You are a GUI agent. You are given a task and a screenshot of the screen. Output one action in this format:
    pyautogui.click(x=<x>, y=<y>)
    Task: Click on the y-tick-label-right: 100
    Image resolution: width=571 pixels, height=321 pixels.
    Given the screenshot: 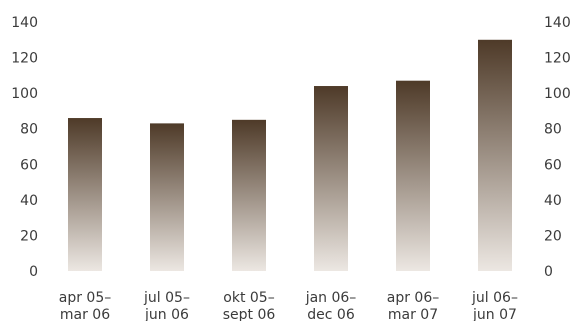 What is the action you would take?
    pyautogui.click(x=557, y=94)
    